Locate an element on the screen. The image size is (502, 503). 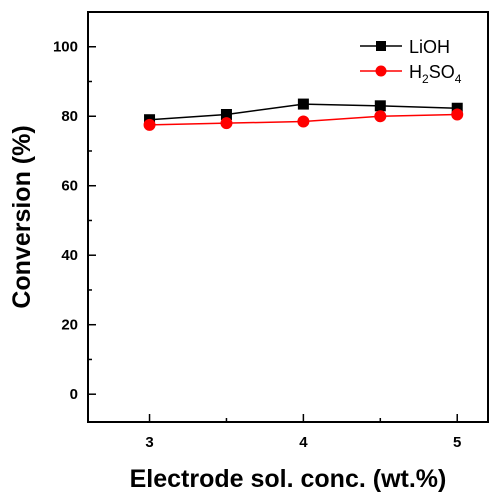
y-axis-title: Conversion (%) is located at coordinates (22, 216).